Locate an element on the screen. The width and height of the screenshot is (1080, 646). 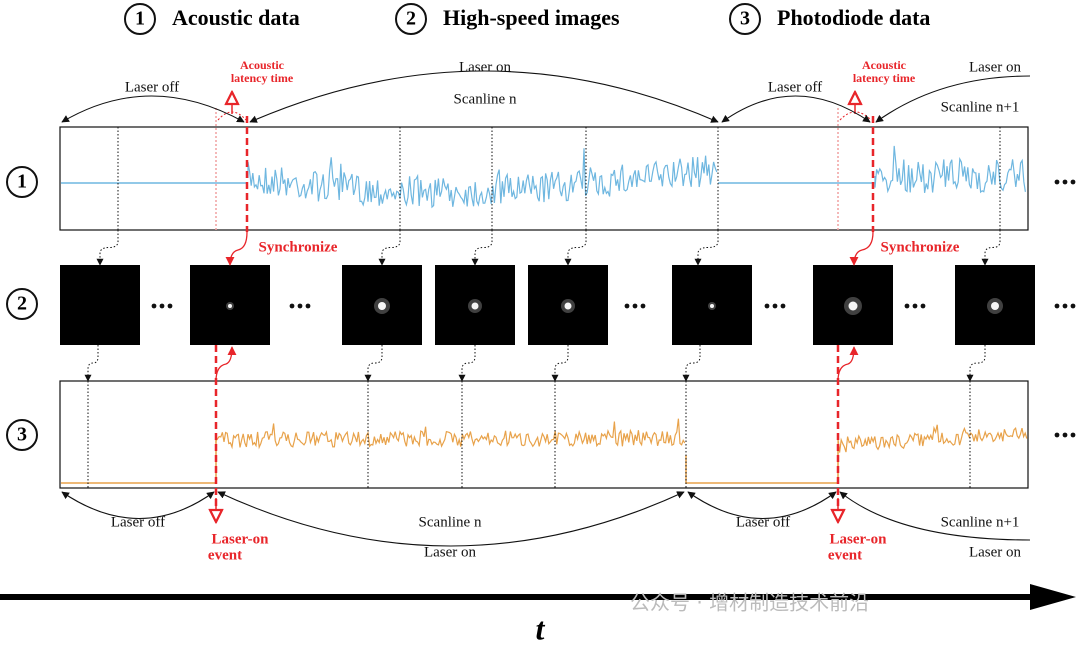
row-label: 1 is located at coordinates (22, 182).